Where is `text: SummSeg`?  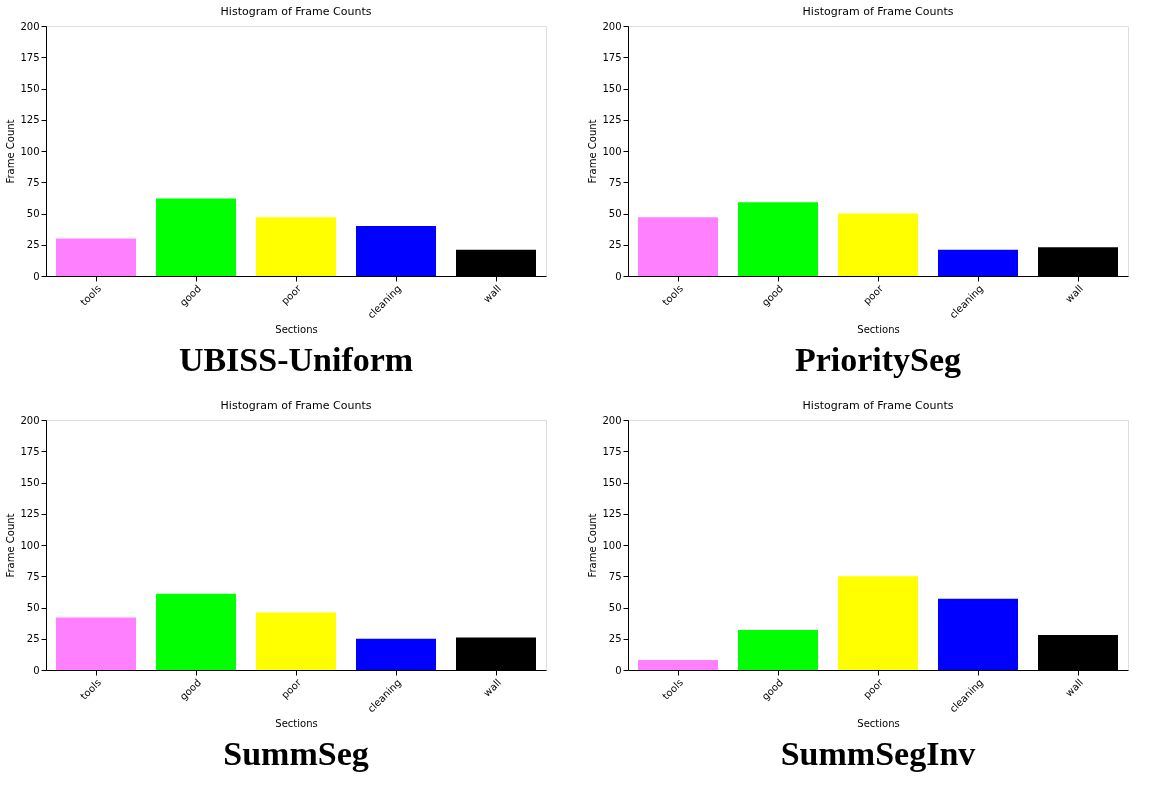 text: SummSeg is located at coordinates (296, 753).